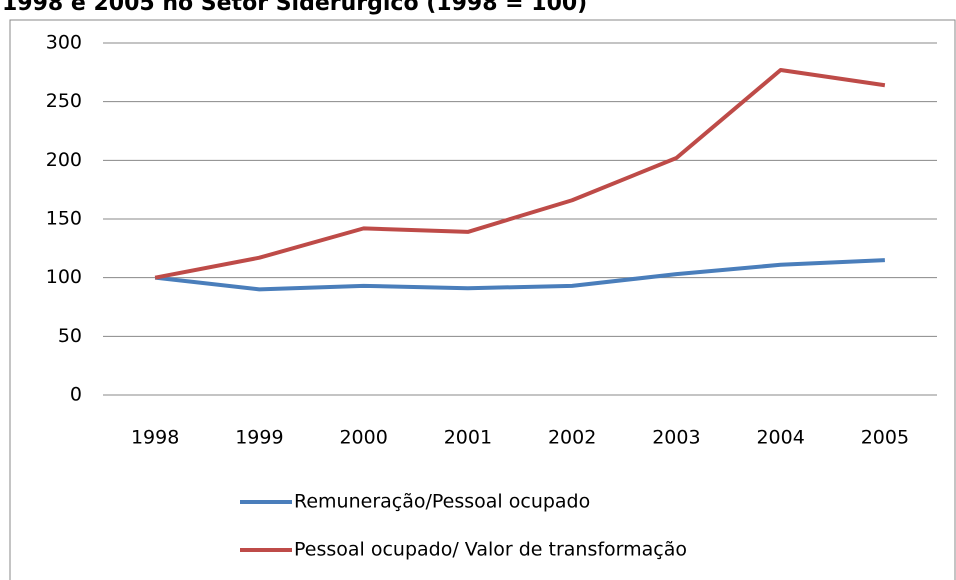  What do you see at coordinates (70, 336) in the screenshot?
I see `y-tick-label: 50` at bounding box center [70, 336].